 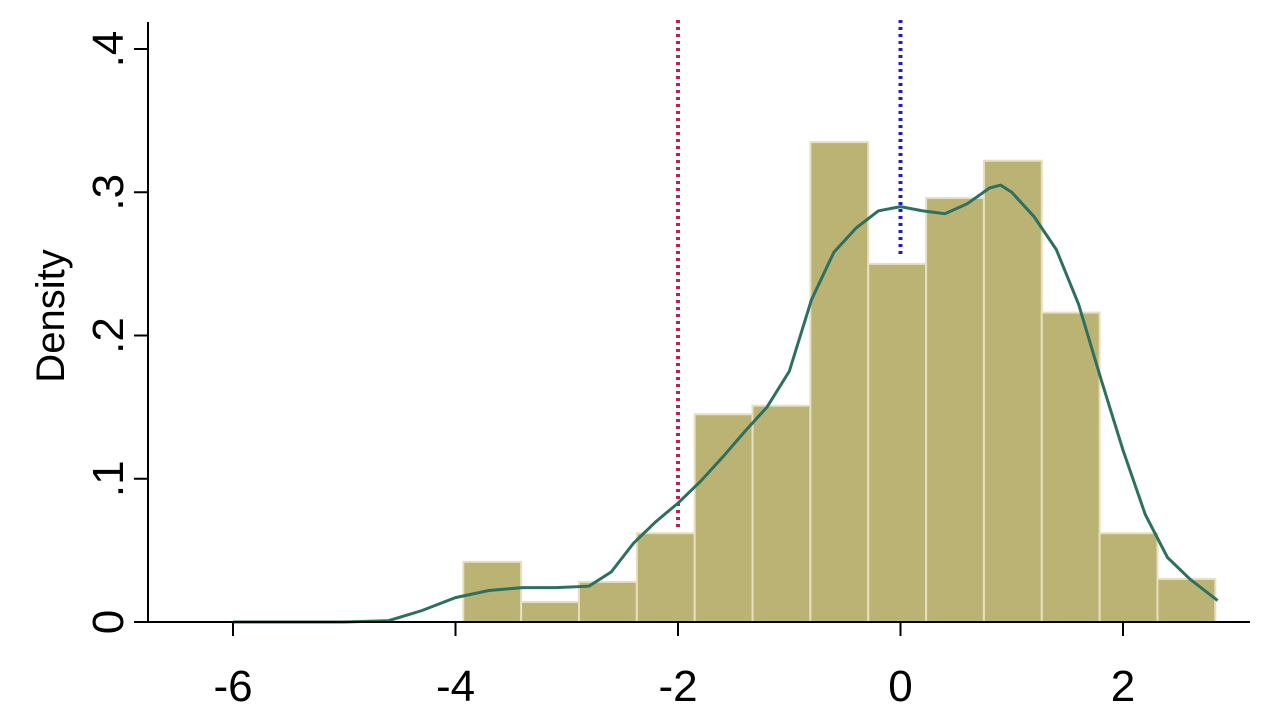 What do you see at coordinates (51, 315) in the screenshot?
I see `y-axis-label: Density` at bounding box center [51, 315].